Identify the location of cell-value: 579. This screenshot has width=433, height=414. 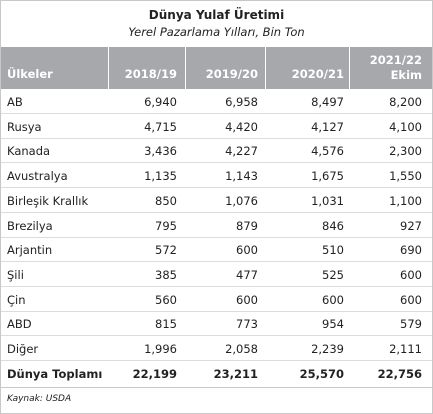
(411, 324).